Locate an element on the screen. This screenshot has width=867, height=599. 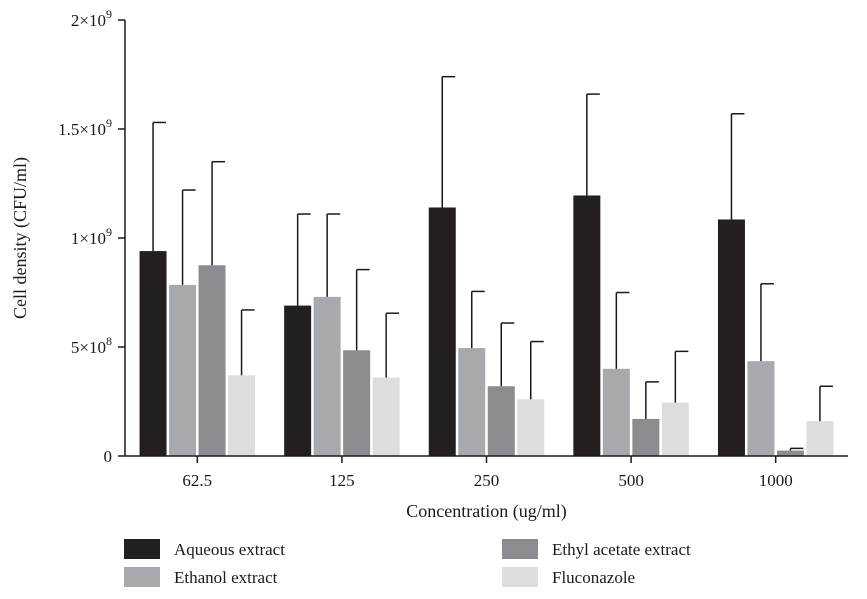
y-axis-title: Cell density (CFU/ml) is located at coordinates (20, 238).